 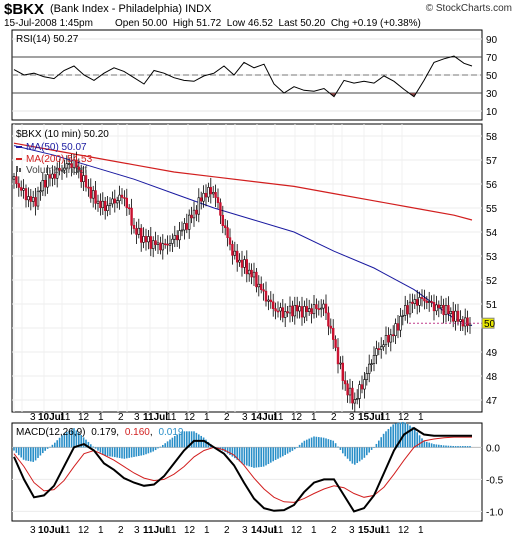 I want to click on x-tick-label: 3, so click(x=33, y=530).